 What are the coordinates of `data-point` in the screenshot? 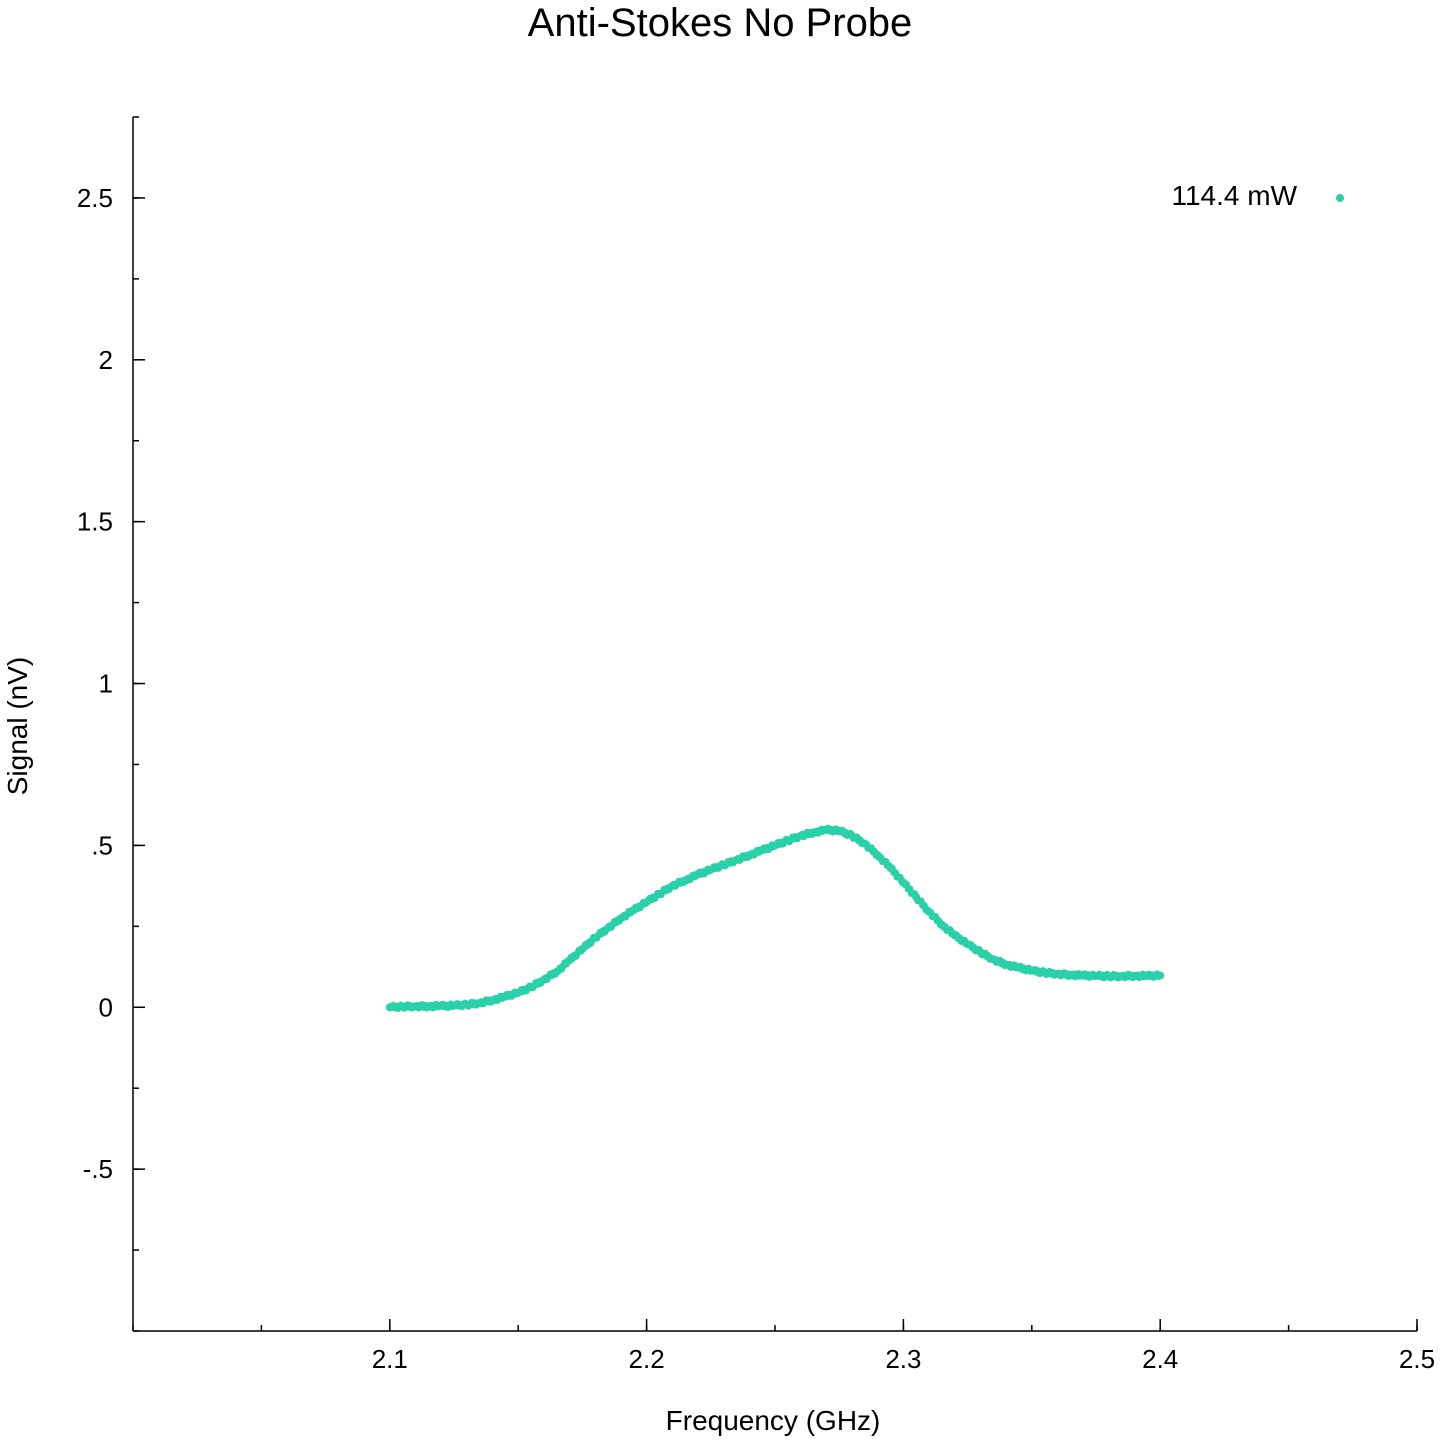 It's located at (1160, 975).